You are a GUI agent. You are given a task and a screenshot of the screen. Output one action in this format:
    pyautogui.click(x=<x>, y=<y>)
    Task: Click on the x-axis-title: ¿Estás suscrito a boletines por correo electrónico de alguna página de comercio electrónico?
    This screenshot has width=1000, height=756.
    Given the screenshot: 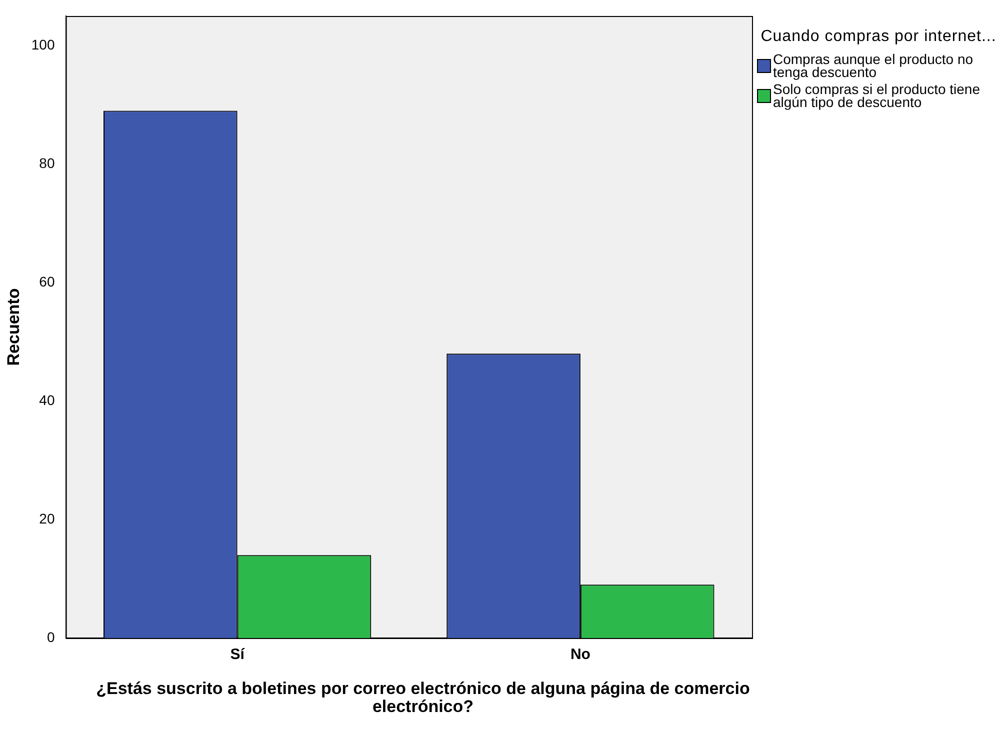 What is the action you would take?
    pyautogui.click(x=423, y=697)
    